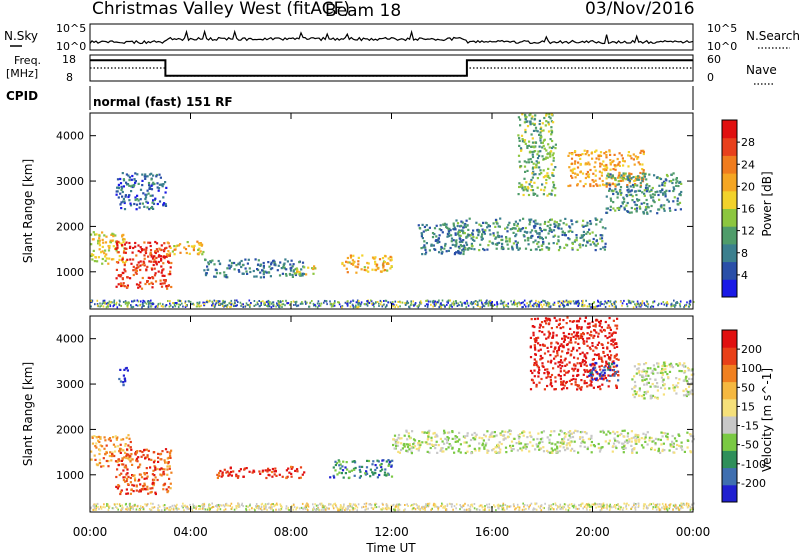  Describe the element at coordinates (748, 186) in the screenshot. I see `colorbar-tick-label: 20` at that location.